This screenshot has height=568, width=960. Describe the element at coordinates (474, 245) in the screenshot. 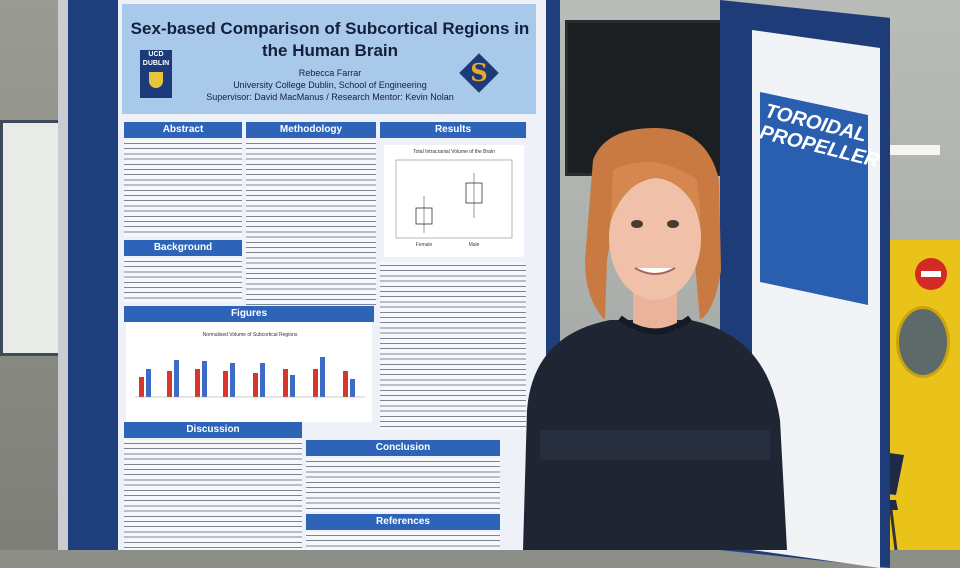

I see `boxplot-xlabel-male: Male` at that location.